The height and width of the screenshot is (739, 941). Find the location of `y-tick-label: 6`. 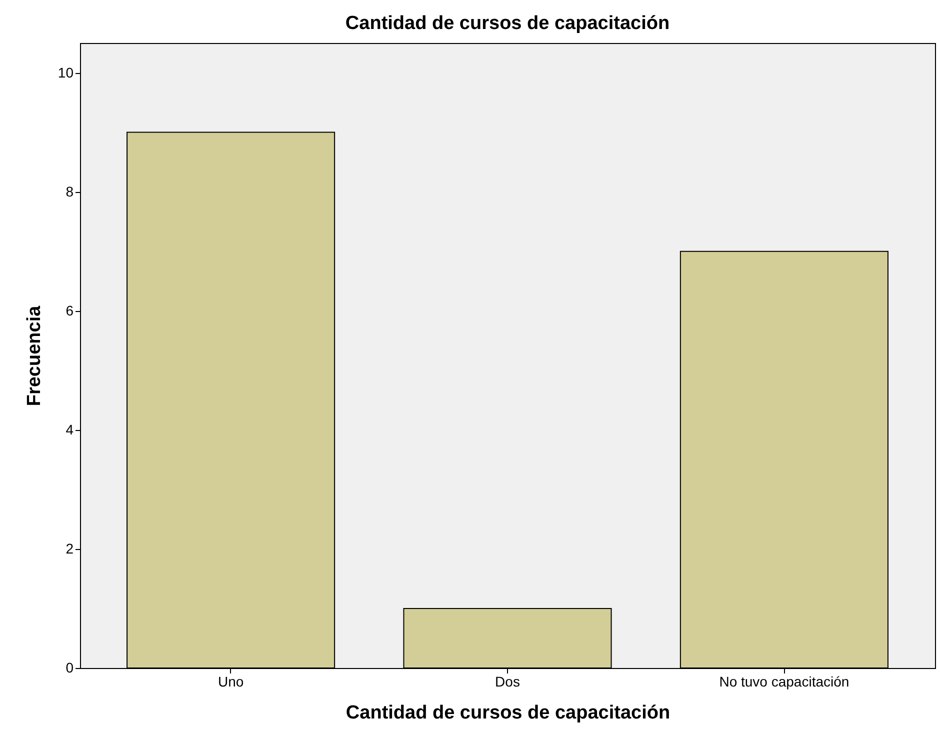

y-tick-label: 6 is located at coordinates (70, 310).